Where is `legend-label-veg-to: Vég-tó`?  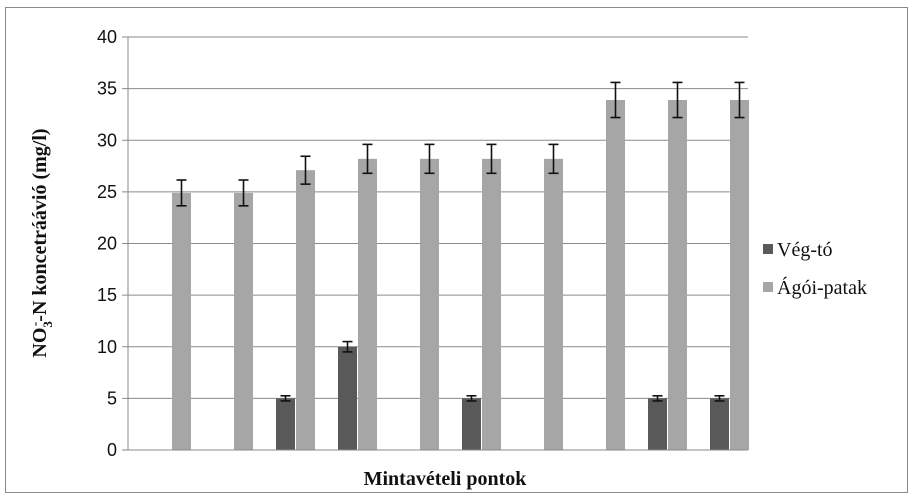
legend-label-veg-to: Vég-tó is located at coordinates (805, 250).